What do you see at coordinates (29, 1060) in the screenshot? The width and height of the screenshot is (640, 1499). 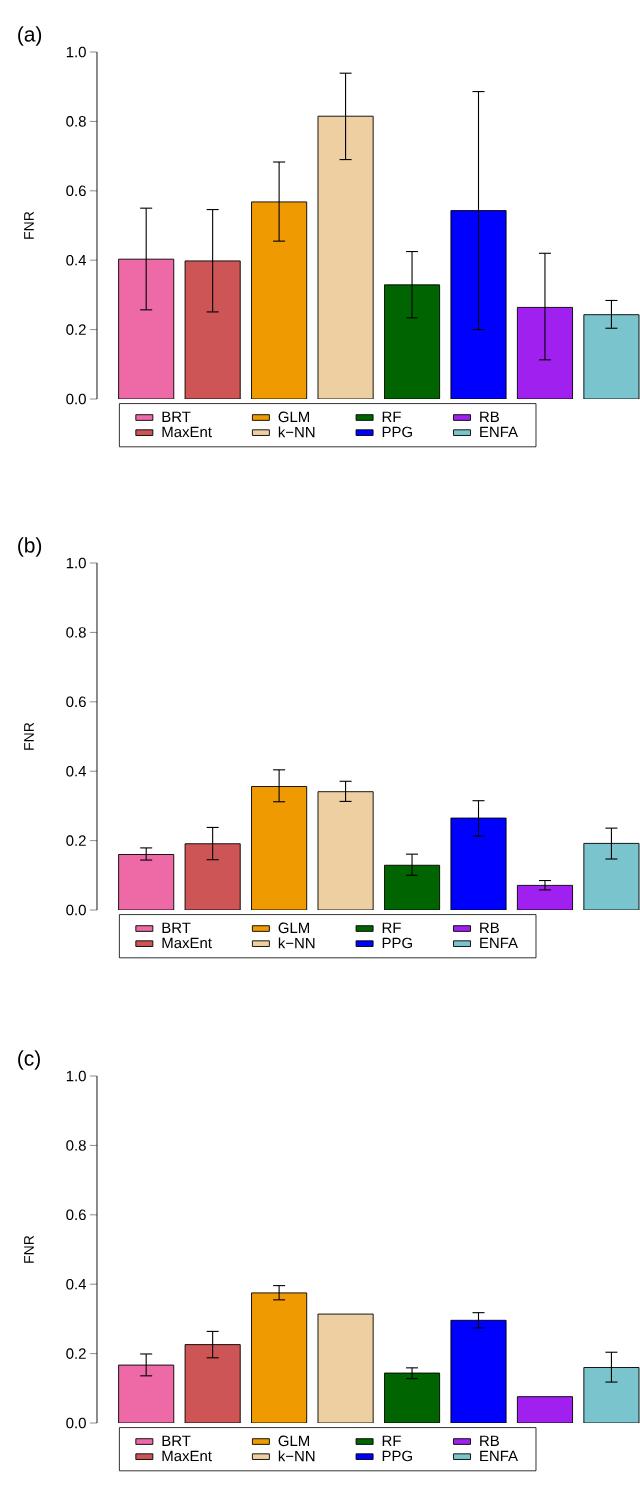 I see `chart-title: (c)` at bounding box center [29, 1060].